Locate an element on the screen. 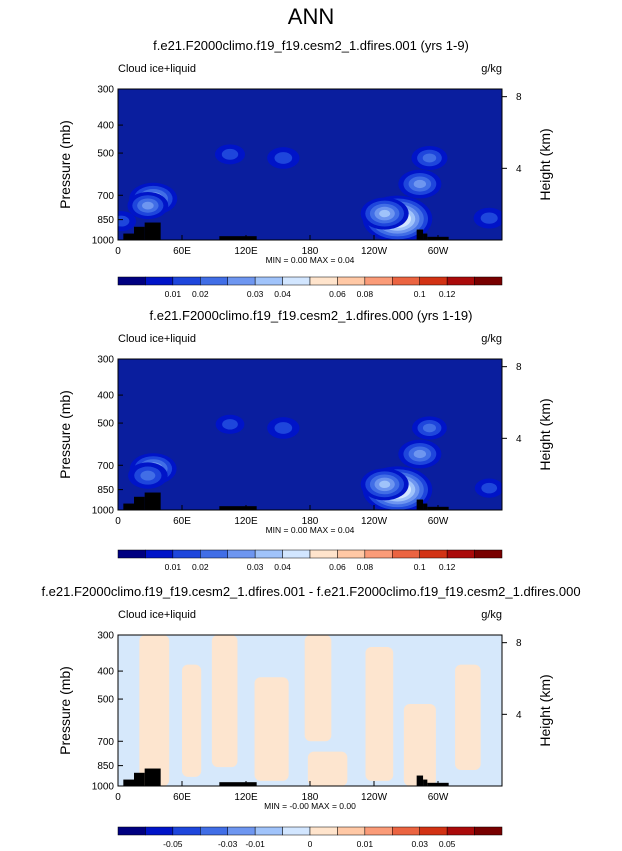 This screenshot has width=622, height=851. colorbar-label: -0.05 is located at coordinates (173, 844).